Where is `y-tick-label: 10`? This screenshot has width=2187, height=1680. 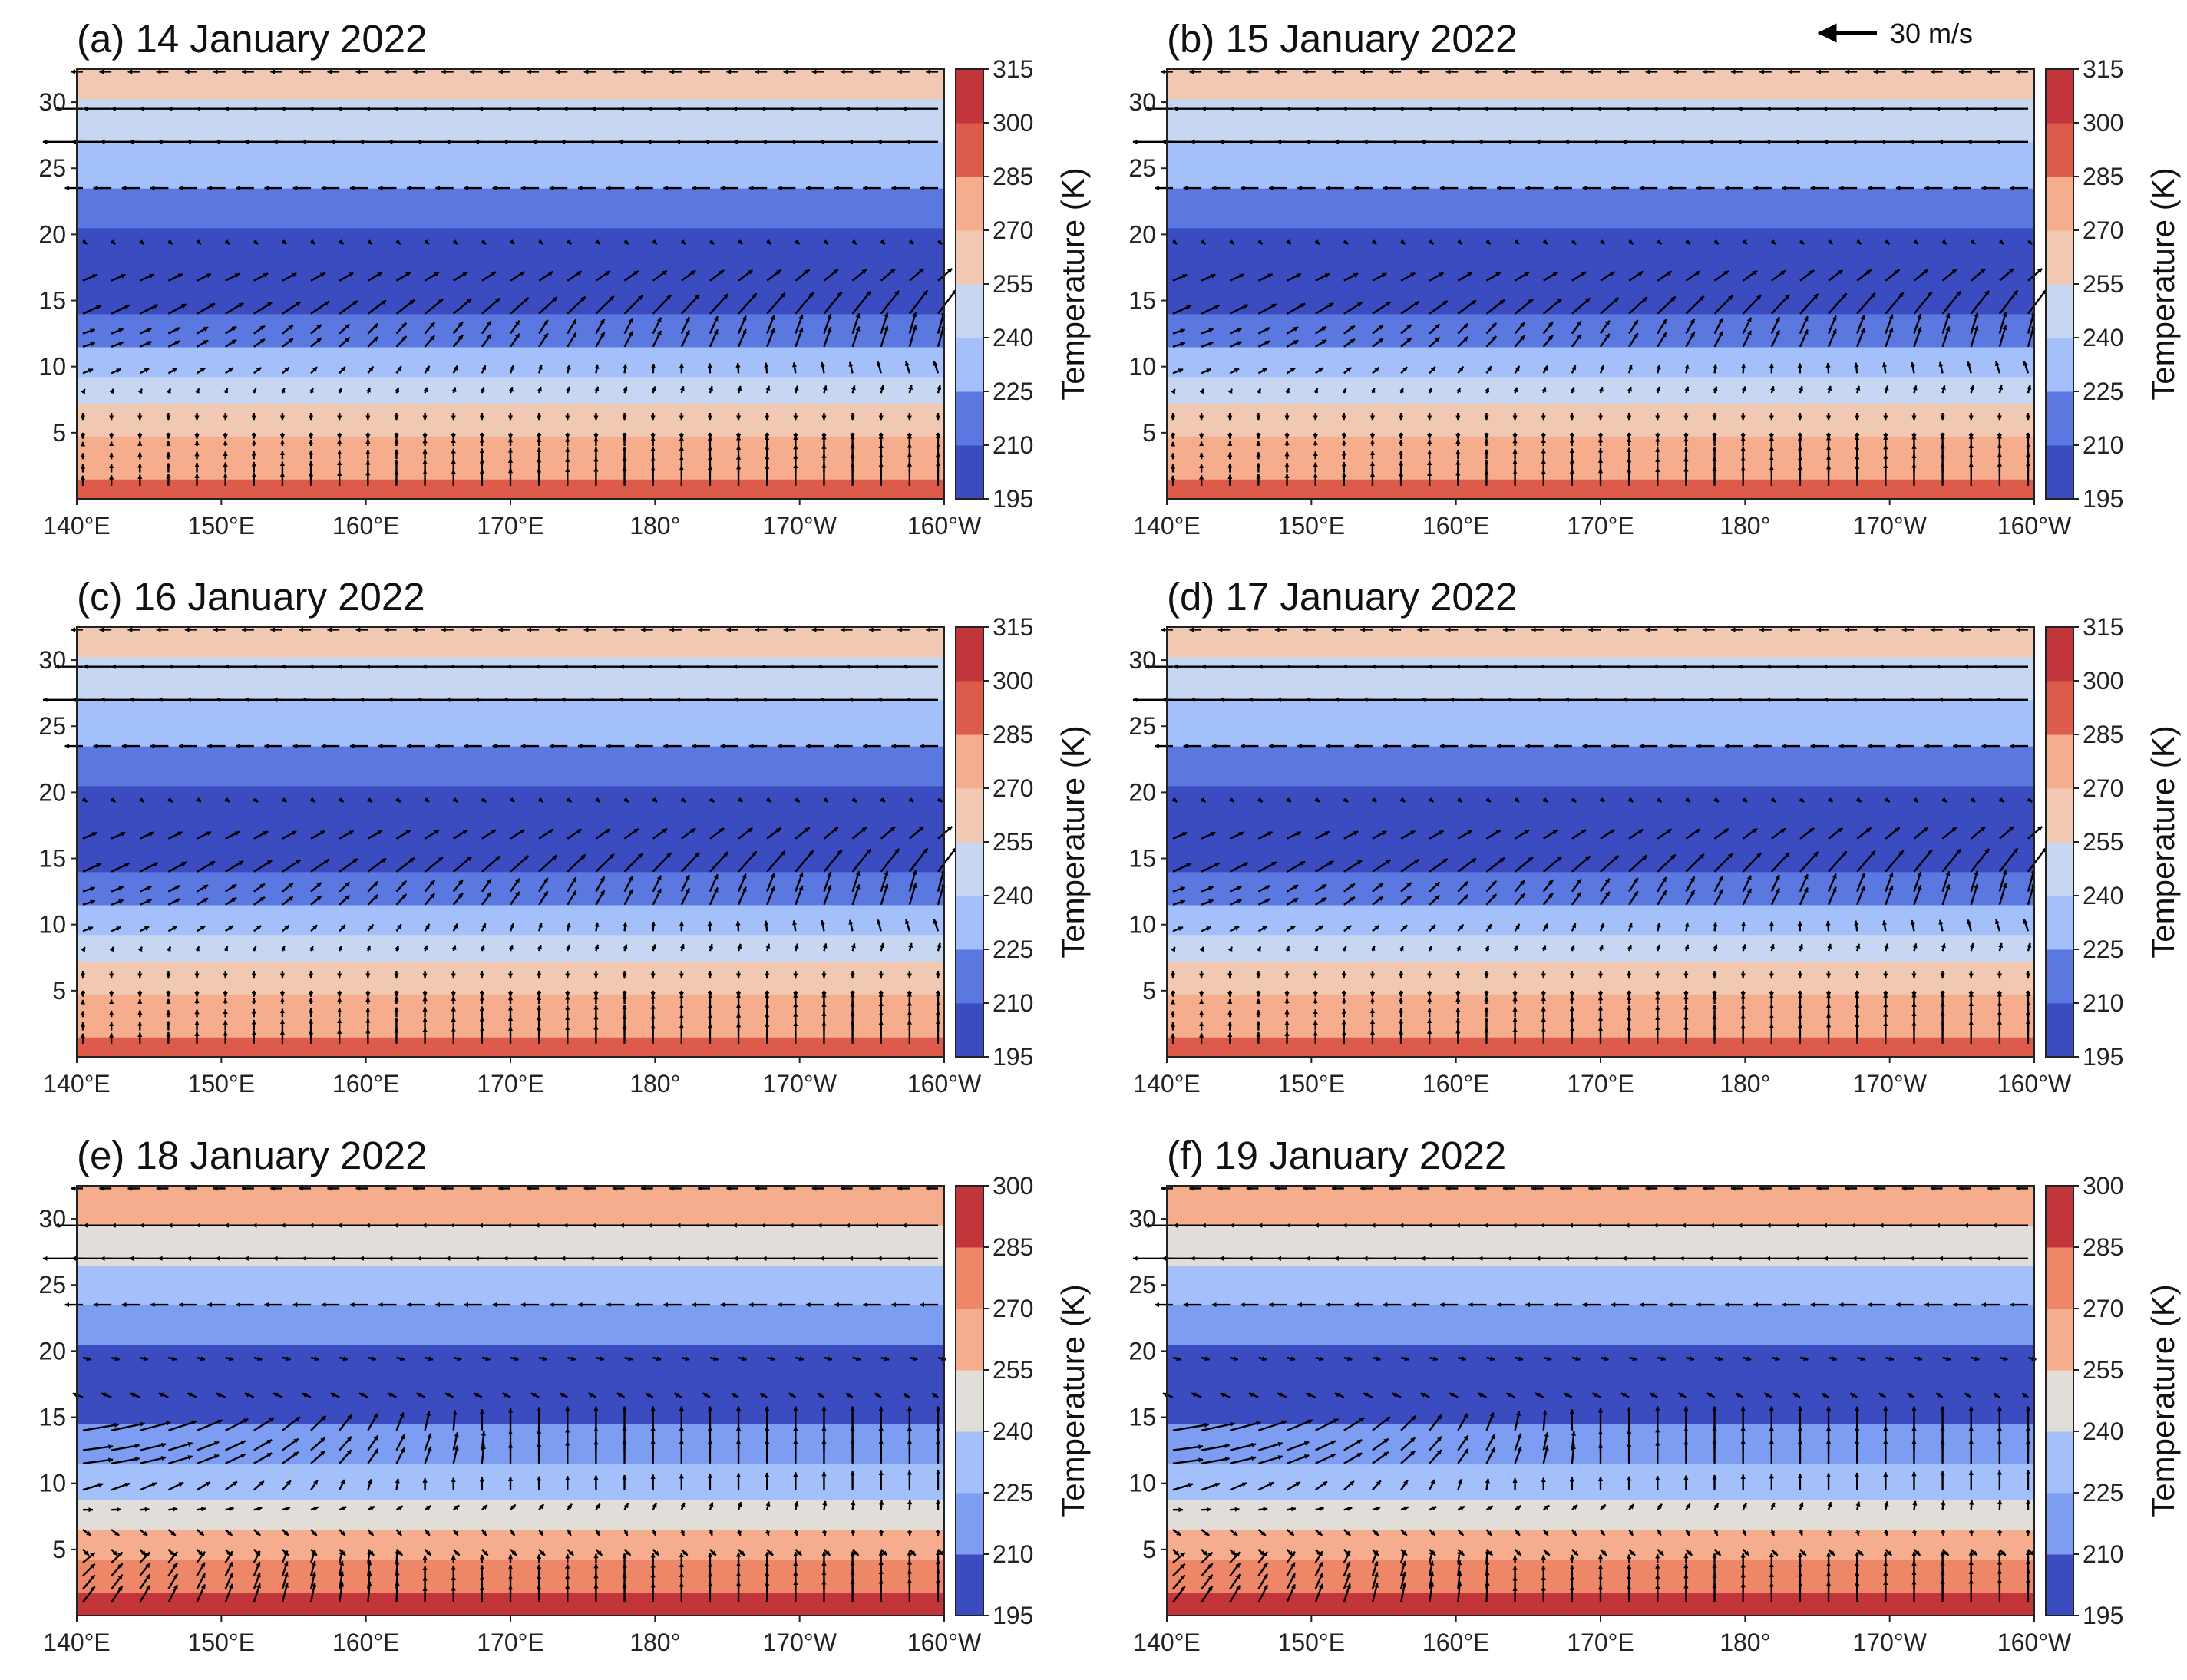
y-tick-label: 10 is located at coordinates (1142, 367).